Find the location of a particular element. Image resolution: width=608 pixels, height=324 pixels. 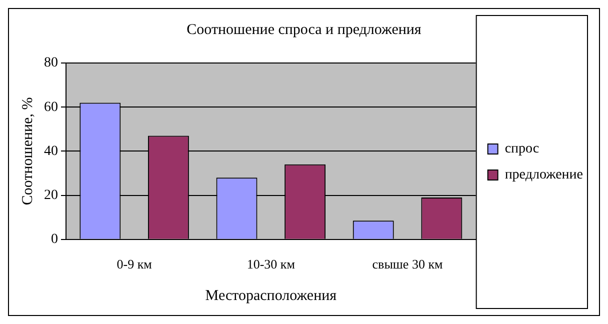

x-tick-label: свыше 30 км is located at coordinates (407, 264).